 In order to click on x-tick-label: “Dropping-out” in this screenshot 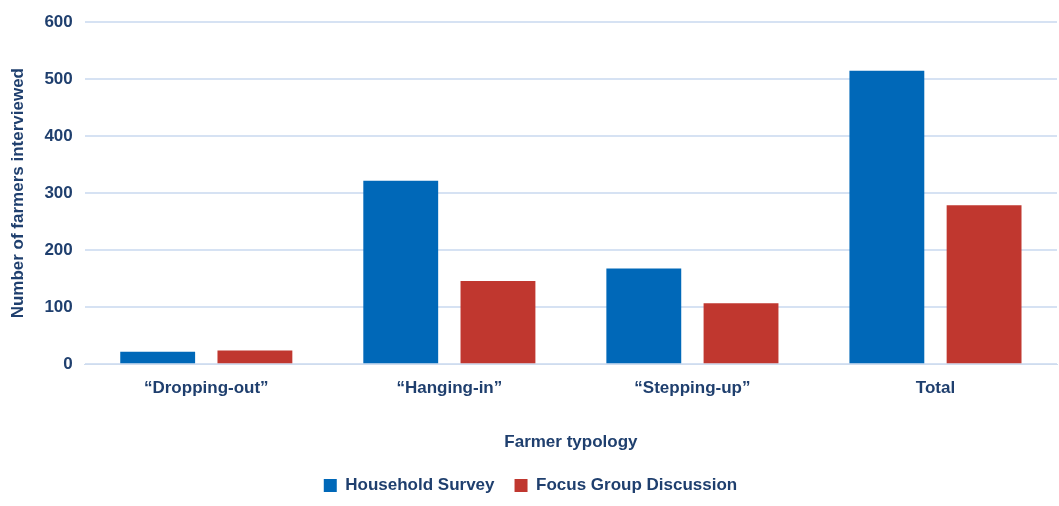, I will do `click(206, 388)`.